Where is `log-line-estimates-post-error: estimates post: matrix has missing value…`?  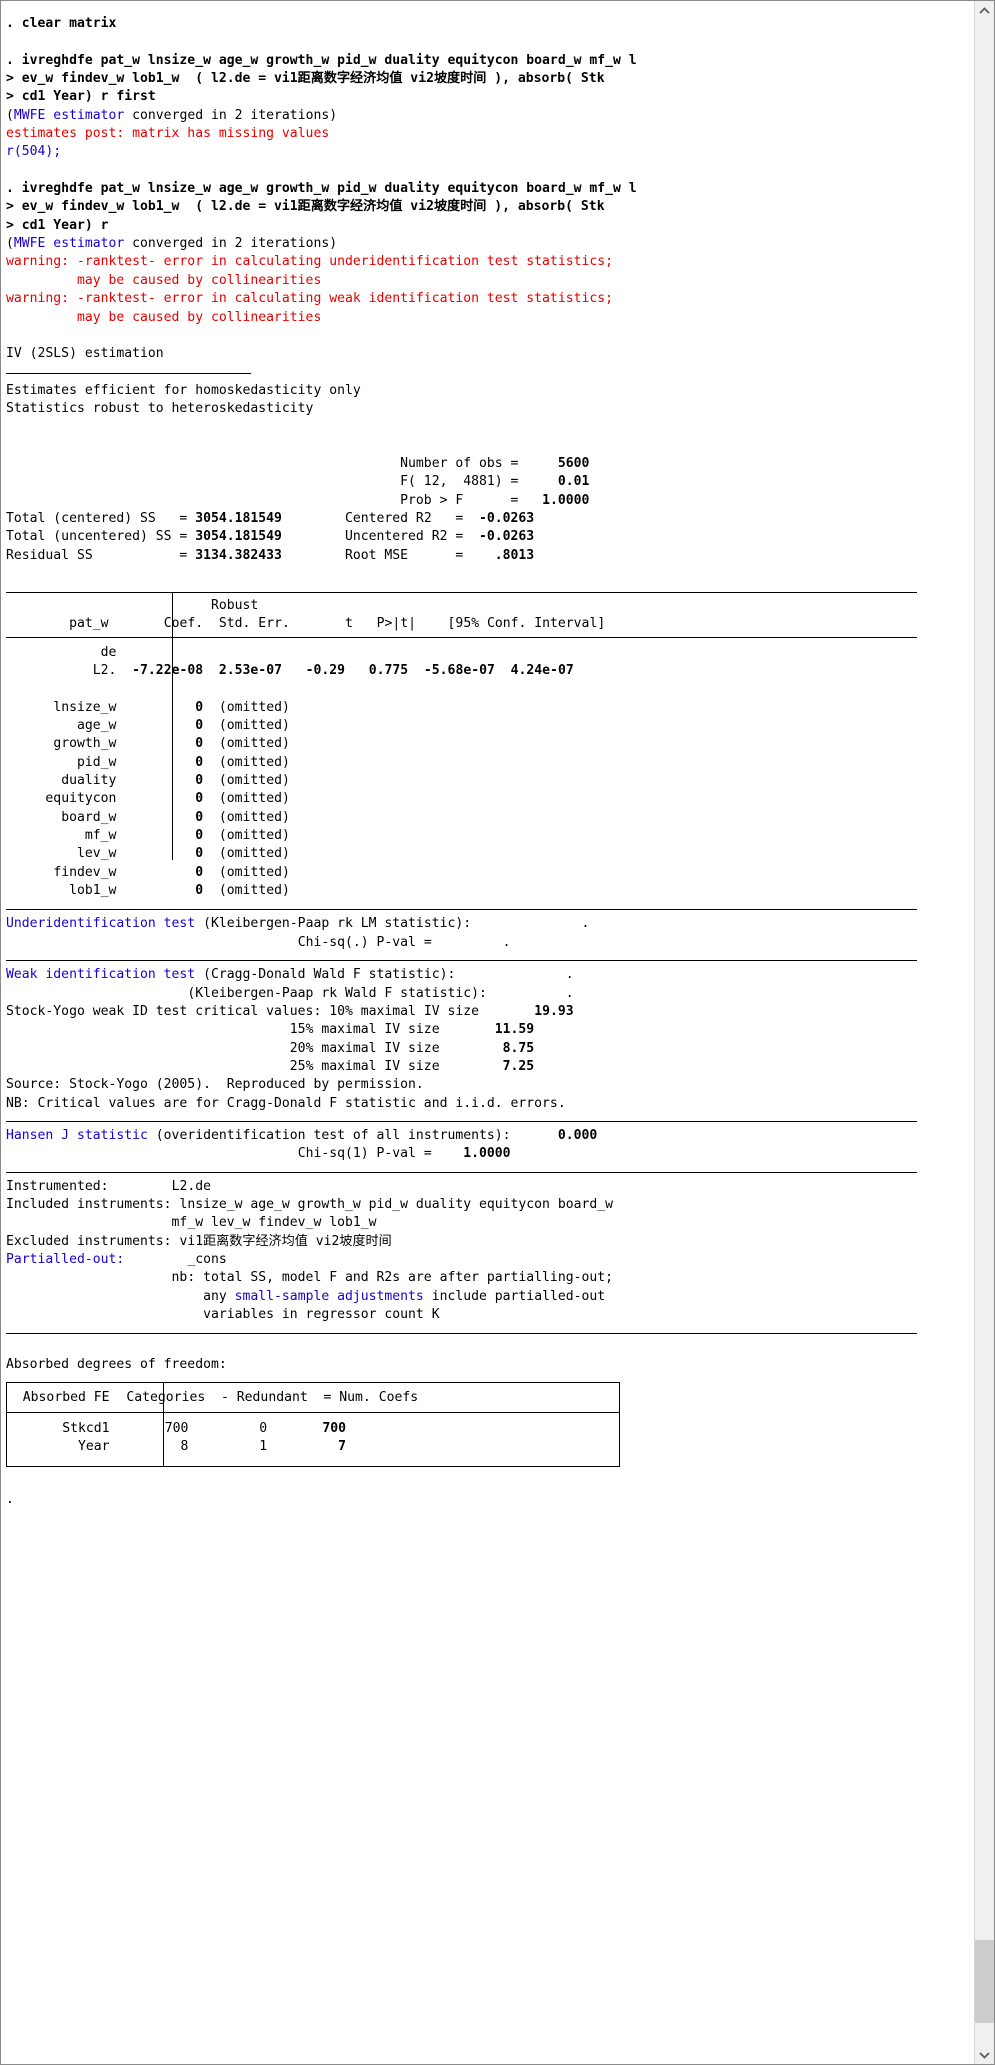 log-line-estimates-post-error: estimates post: matrix has missing value… is located at coordinates (168, 134).